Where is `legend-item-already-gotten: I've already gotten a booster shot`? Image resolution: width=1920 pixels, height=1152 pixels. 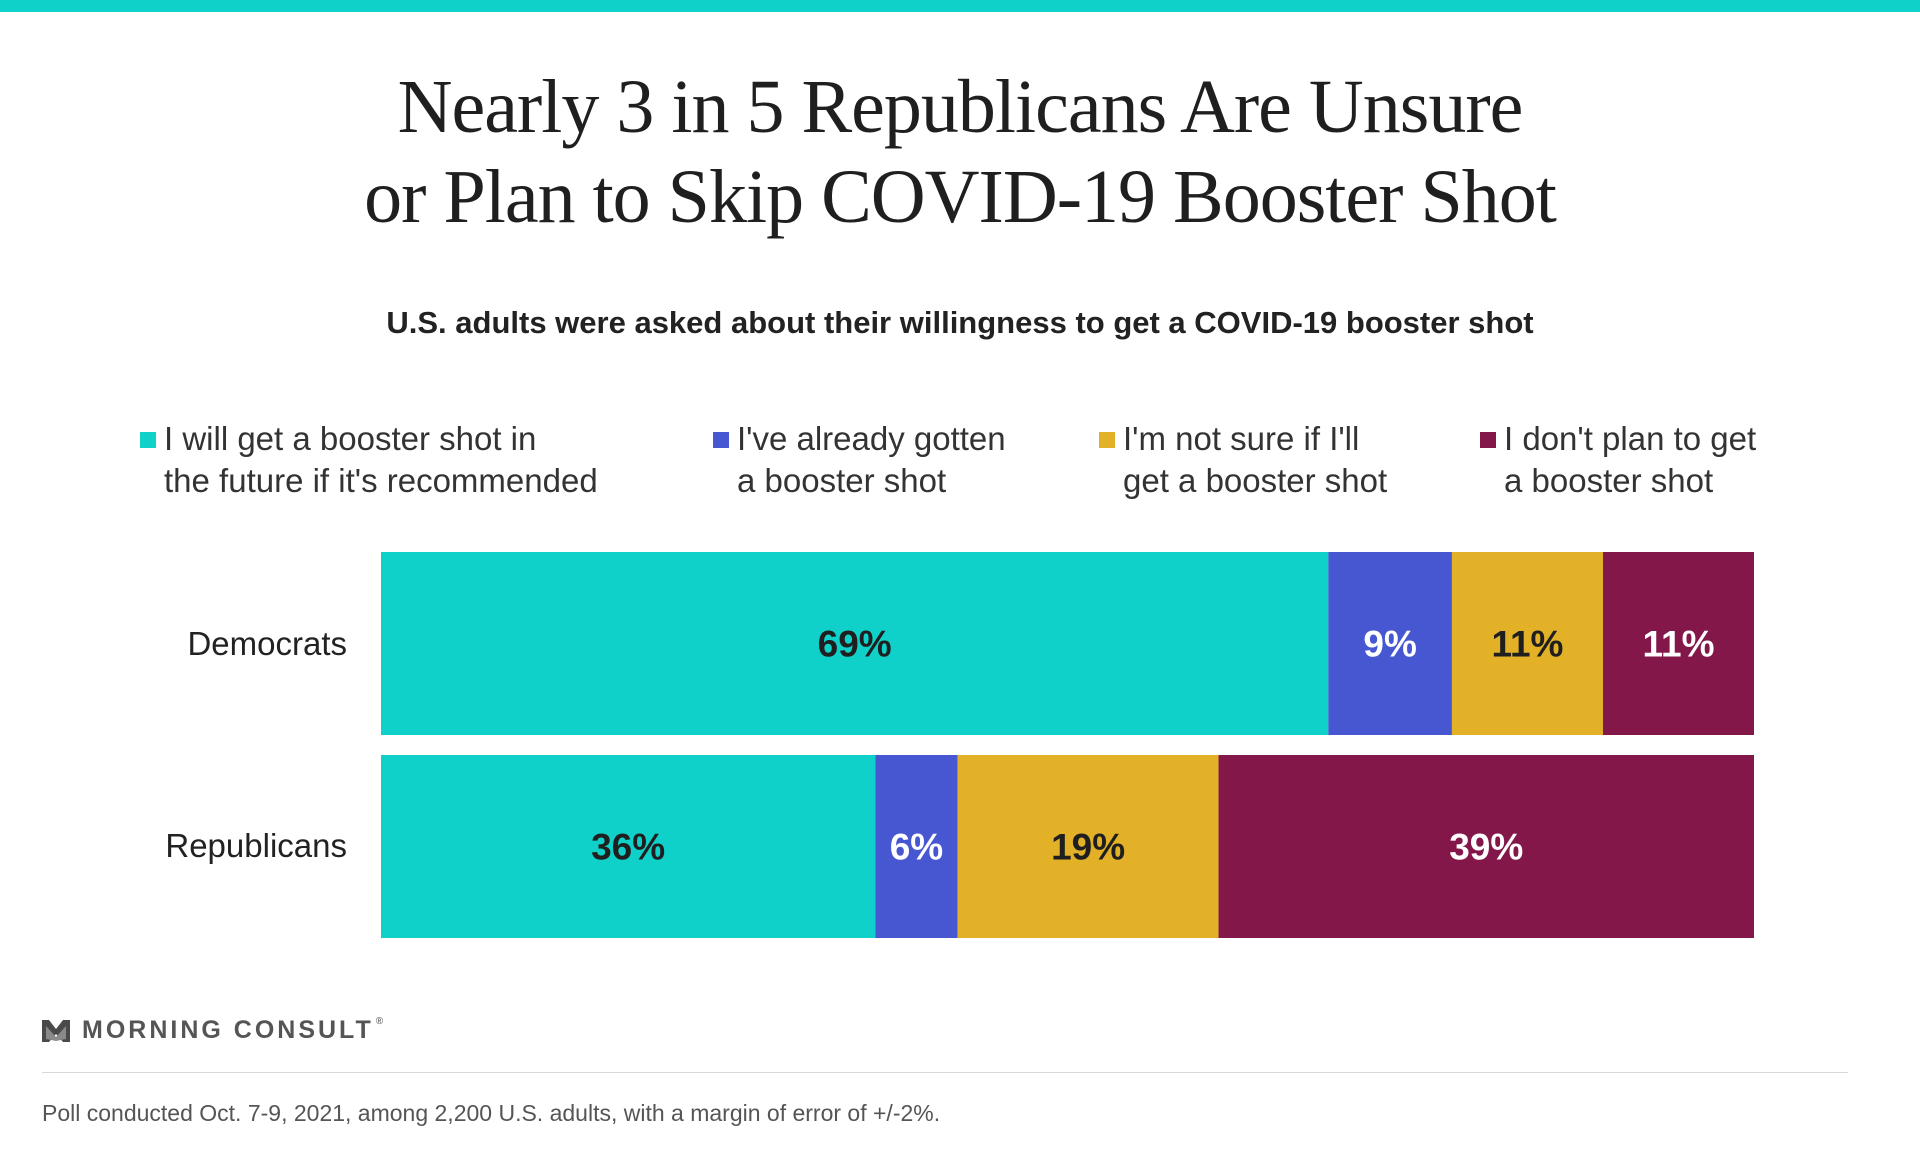 legend-item-already-gotten: I've already gotten a booster shot is located at coordinates (859, 460).